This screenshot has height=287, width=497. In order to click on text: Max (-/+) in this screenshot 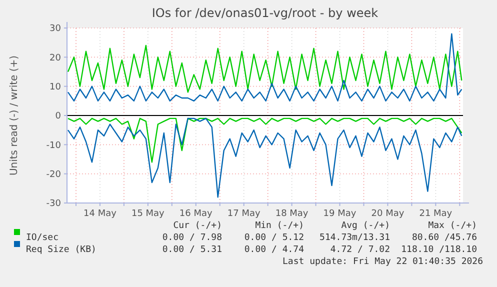, I will do `click(452, 226)`.